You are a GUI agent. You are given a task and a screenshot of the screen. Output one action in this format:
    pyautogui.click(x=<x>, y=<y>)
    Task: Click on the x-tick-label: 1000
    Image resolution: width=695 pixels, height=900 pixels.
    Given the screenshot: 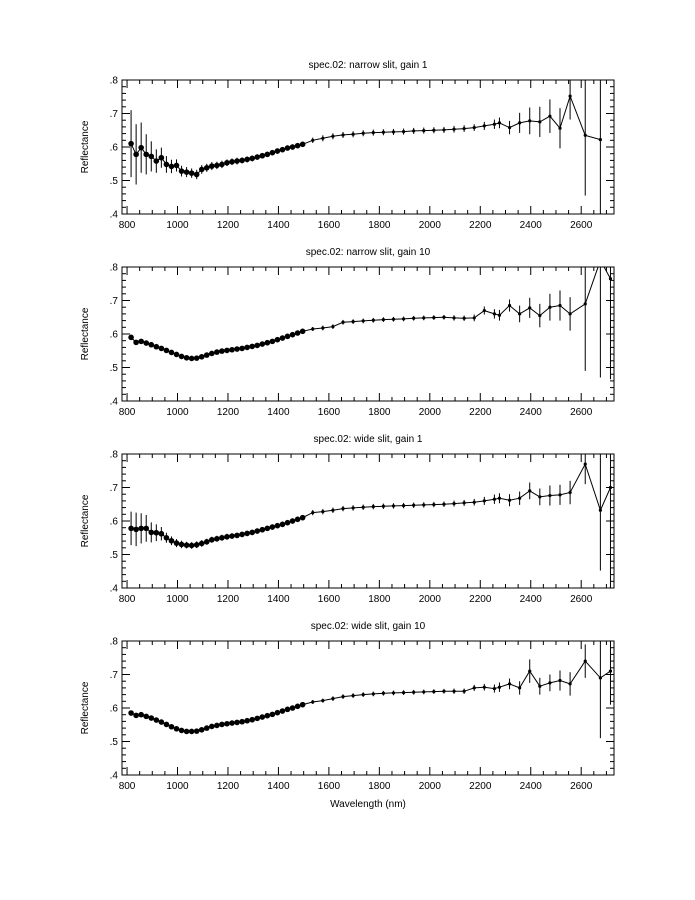 What is the action you would take?
    pyautogui.click(x=177, y=412)
    